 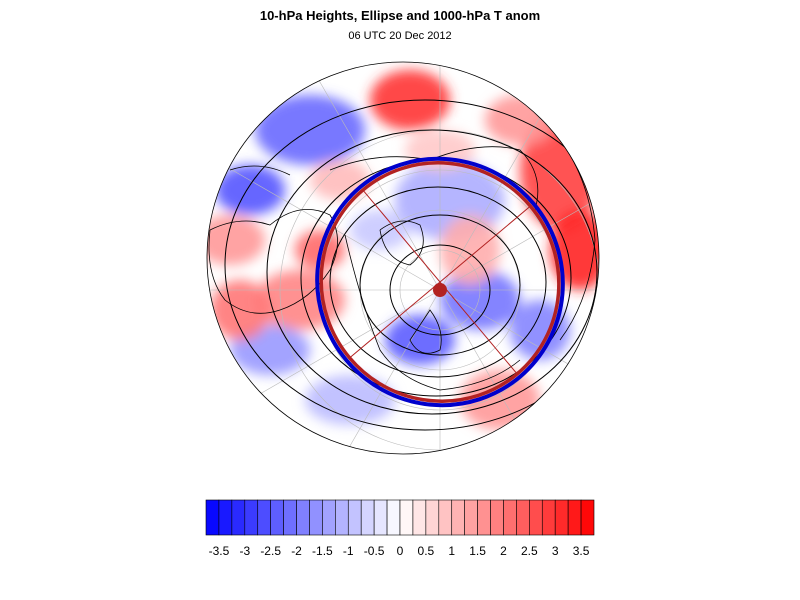 What do you see at coordinates (426, 551) in the screenshot?
I see `colorbar-tick-label: 0.5` at bounding box center [426, 551].